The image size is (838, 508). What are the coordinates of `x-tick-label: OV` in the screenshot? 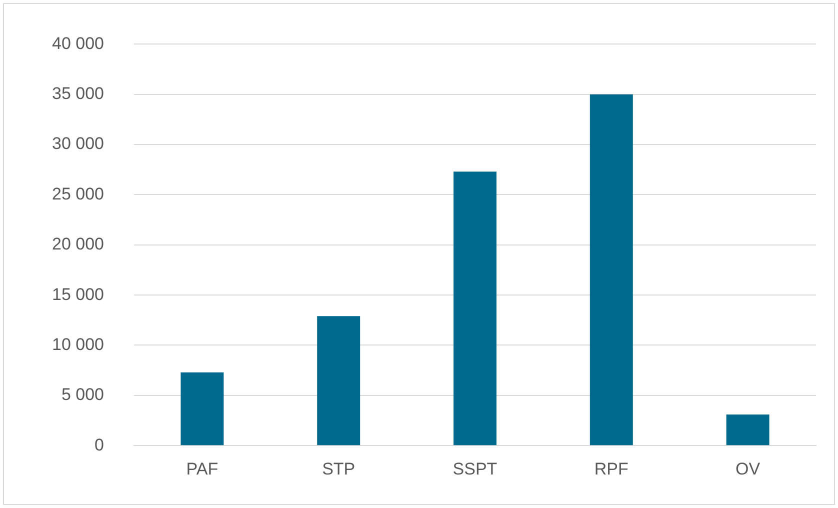 It's located at (748, 468).